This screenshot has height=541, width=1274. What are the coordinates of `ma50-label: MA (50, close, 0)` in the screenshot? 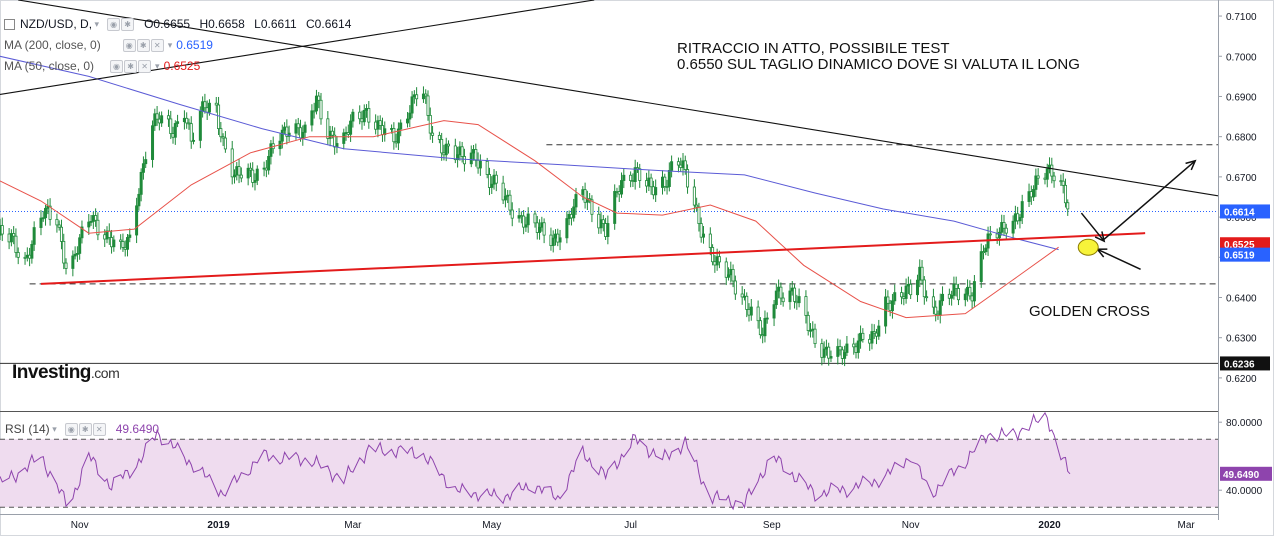 It's located at (49, 66).